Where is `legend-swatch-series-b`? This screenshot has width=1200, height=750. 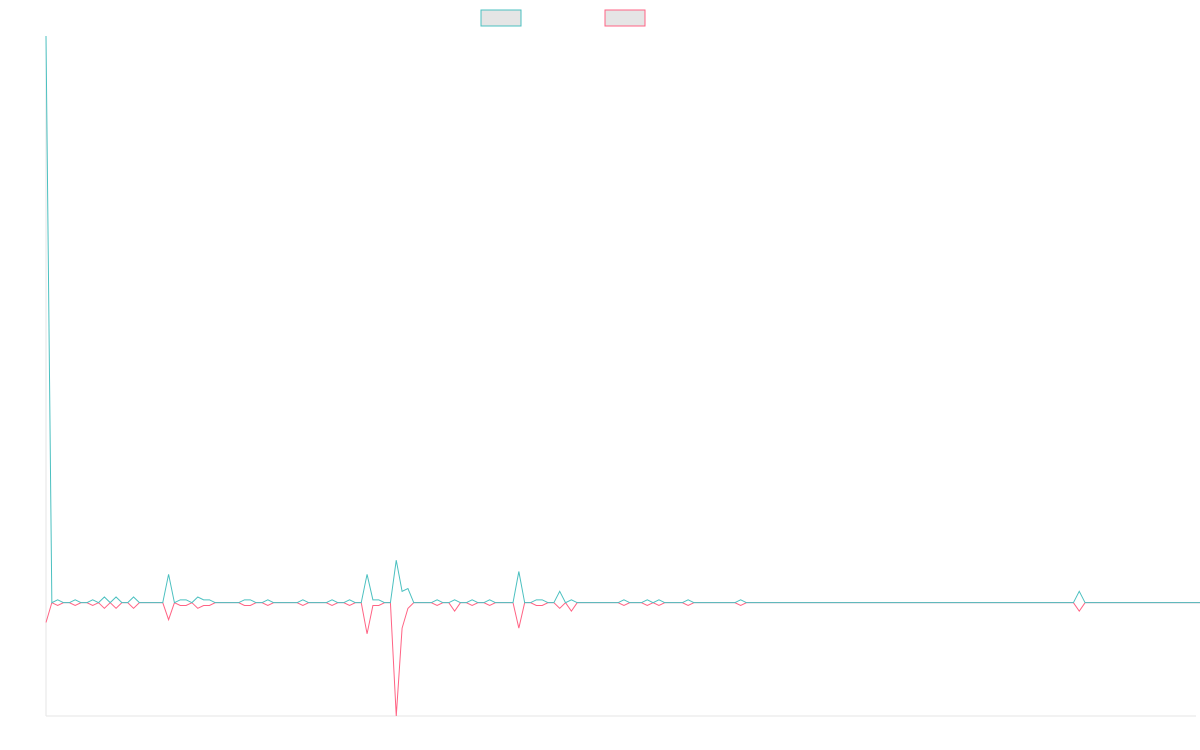
legend-swatch-series-b is located at coordinates (625, 18).